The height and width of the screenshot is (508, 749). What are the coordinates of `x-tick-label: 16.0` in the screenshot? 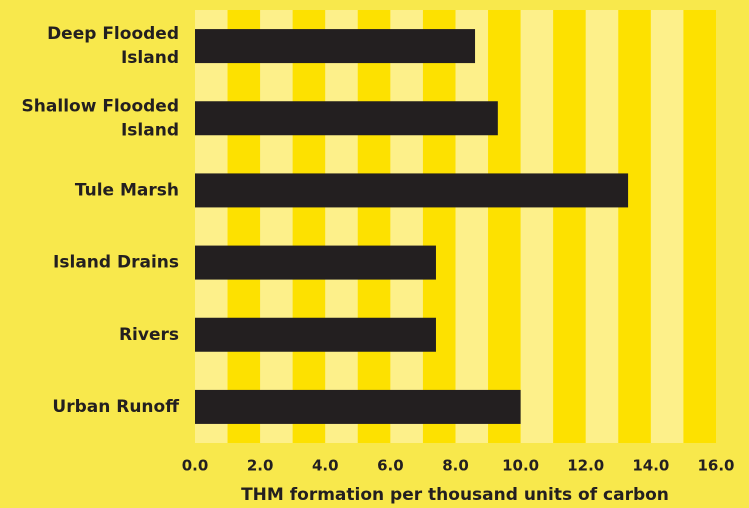 It's located at (715, 466).